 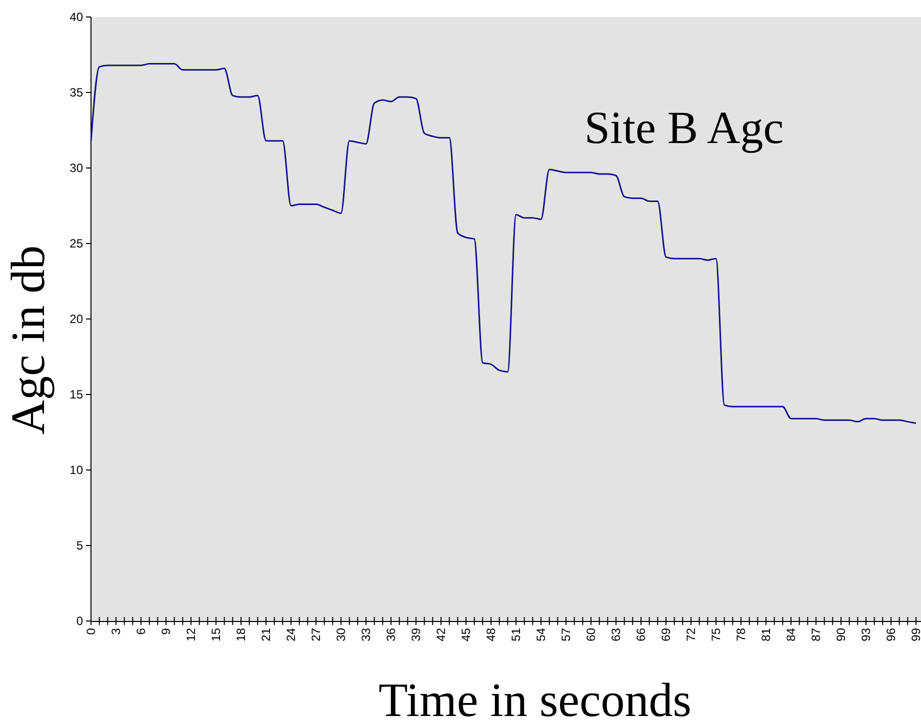 What do you see at coordinates (591, 635) in the screenshot?
I see `x-tick-label: 60` at bounding box center [591, 635].